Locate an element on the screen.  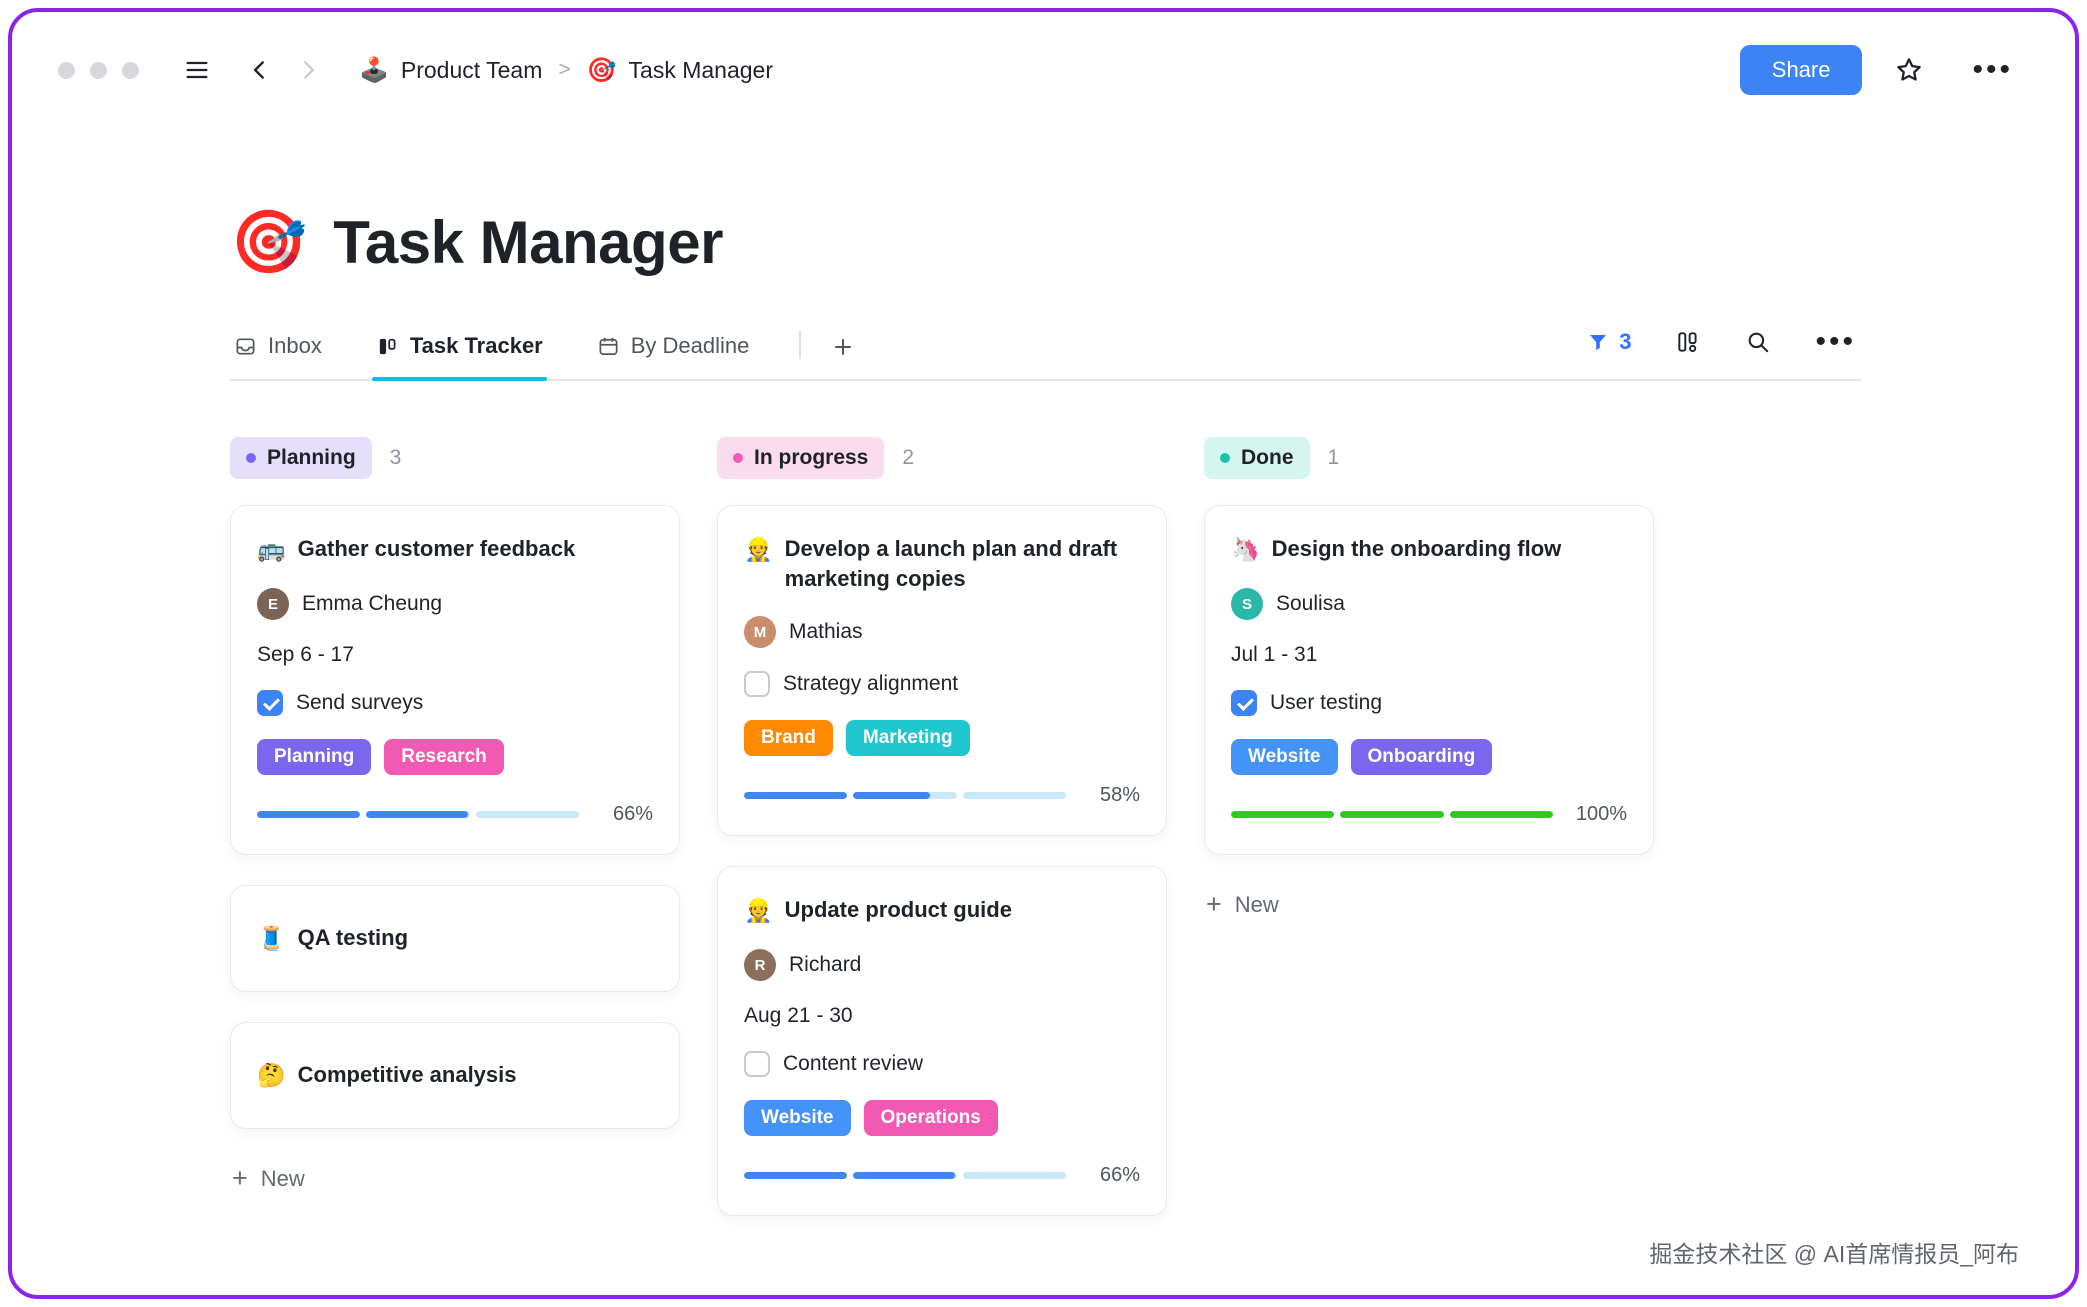
share-button: Share is located at coordinates (1801, 70).